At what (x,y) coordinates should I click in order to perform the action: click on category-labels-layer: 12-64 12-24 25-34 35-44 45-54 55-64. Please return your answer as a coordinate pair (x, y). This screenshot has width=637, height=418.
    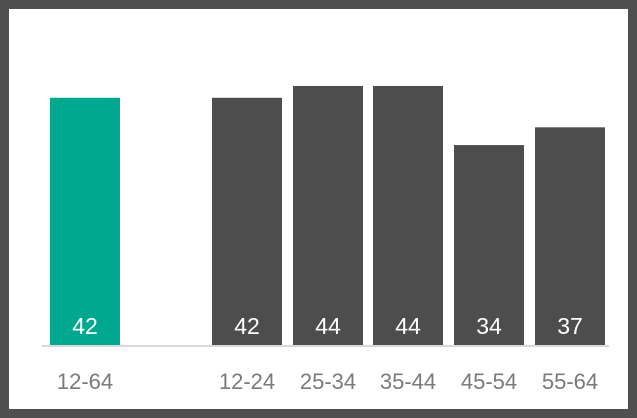
    Looking at the image, I should click on (327, 381).